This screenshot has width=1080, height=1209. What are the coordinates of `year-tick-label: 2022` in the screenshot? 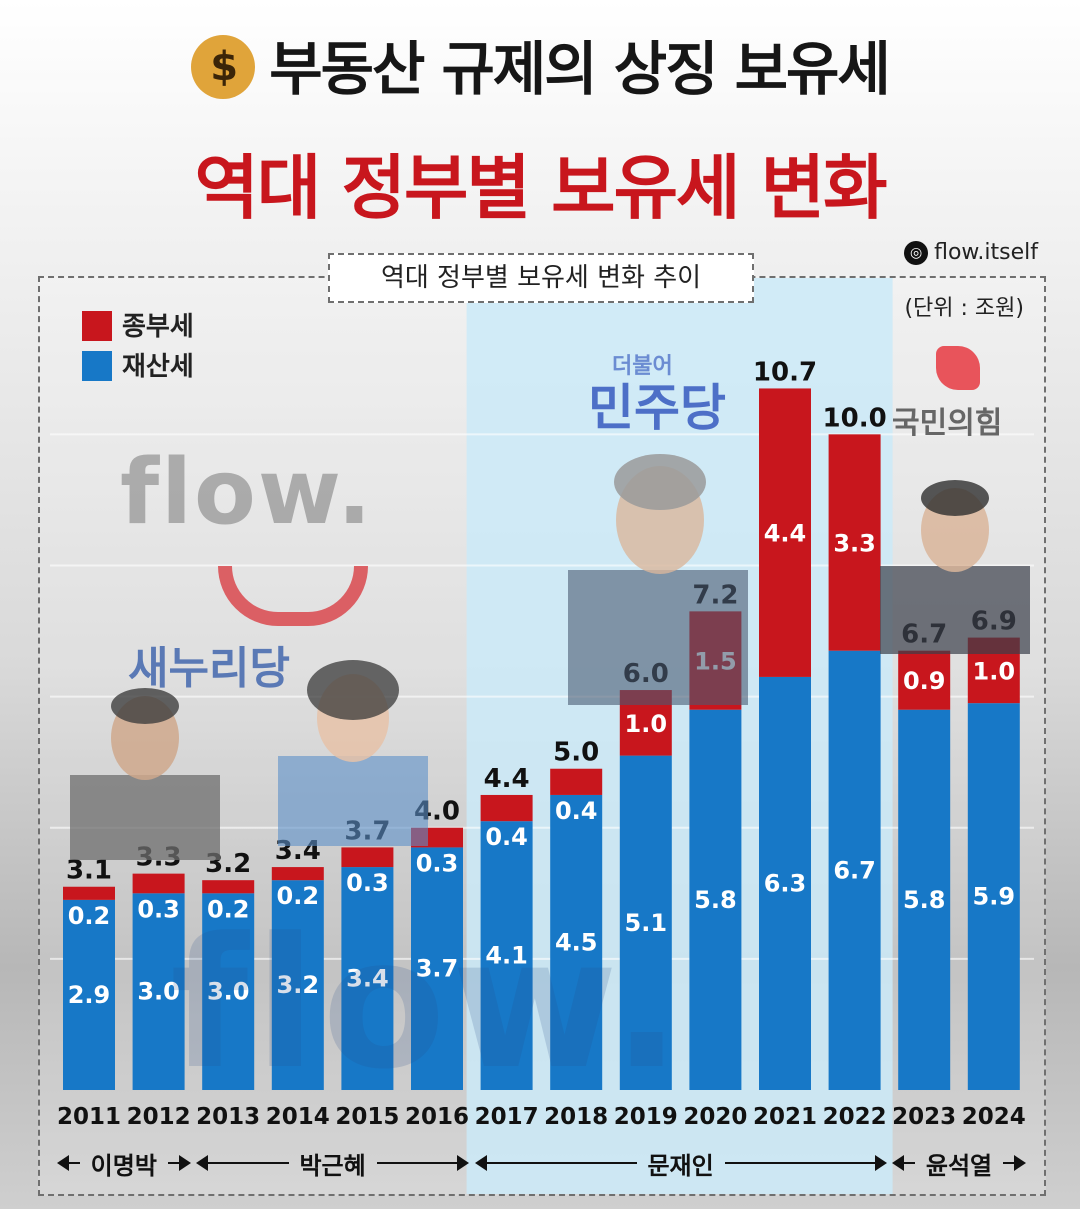 It's located at (854, 1117).